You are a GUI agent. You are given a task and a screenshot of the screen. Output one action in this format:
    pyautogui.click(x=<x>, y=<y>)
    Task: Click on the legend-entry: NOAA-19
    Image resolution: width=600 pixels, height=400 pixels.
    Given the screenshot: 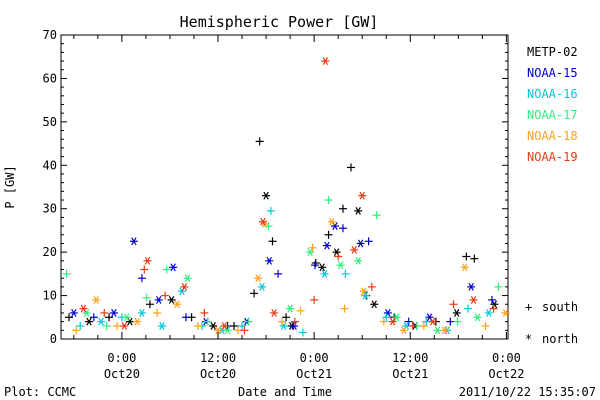 What is the action you would take?
    pyautogui.click(x=552, y=157)
    